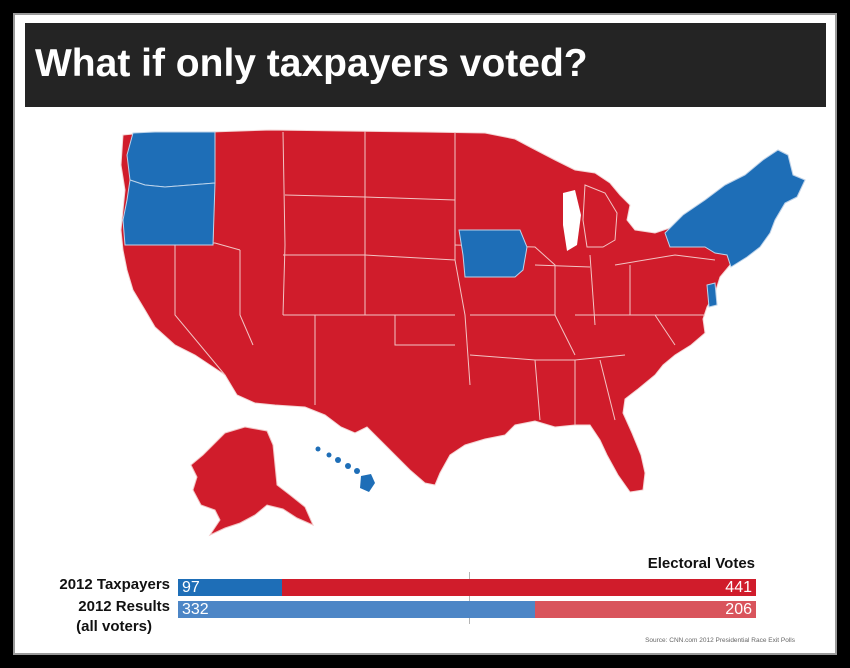 Image resolution: width=850 pixels, height=668 pixels. I want to click on map-title: What if only taxpayers voted?, so click(311, 63).